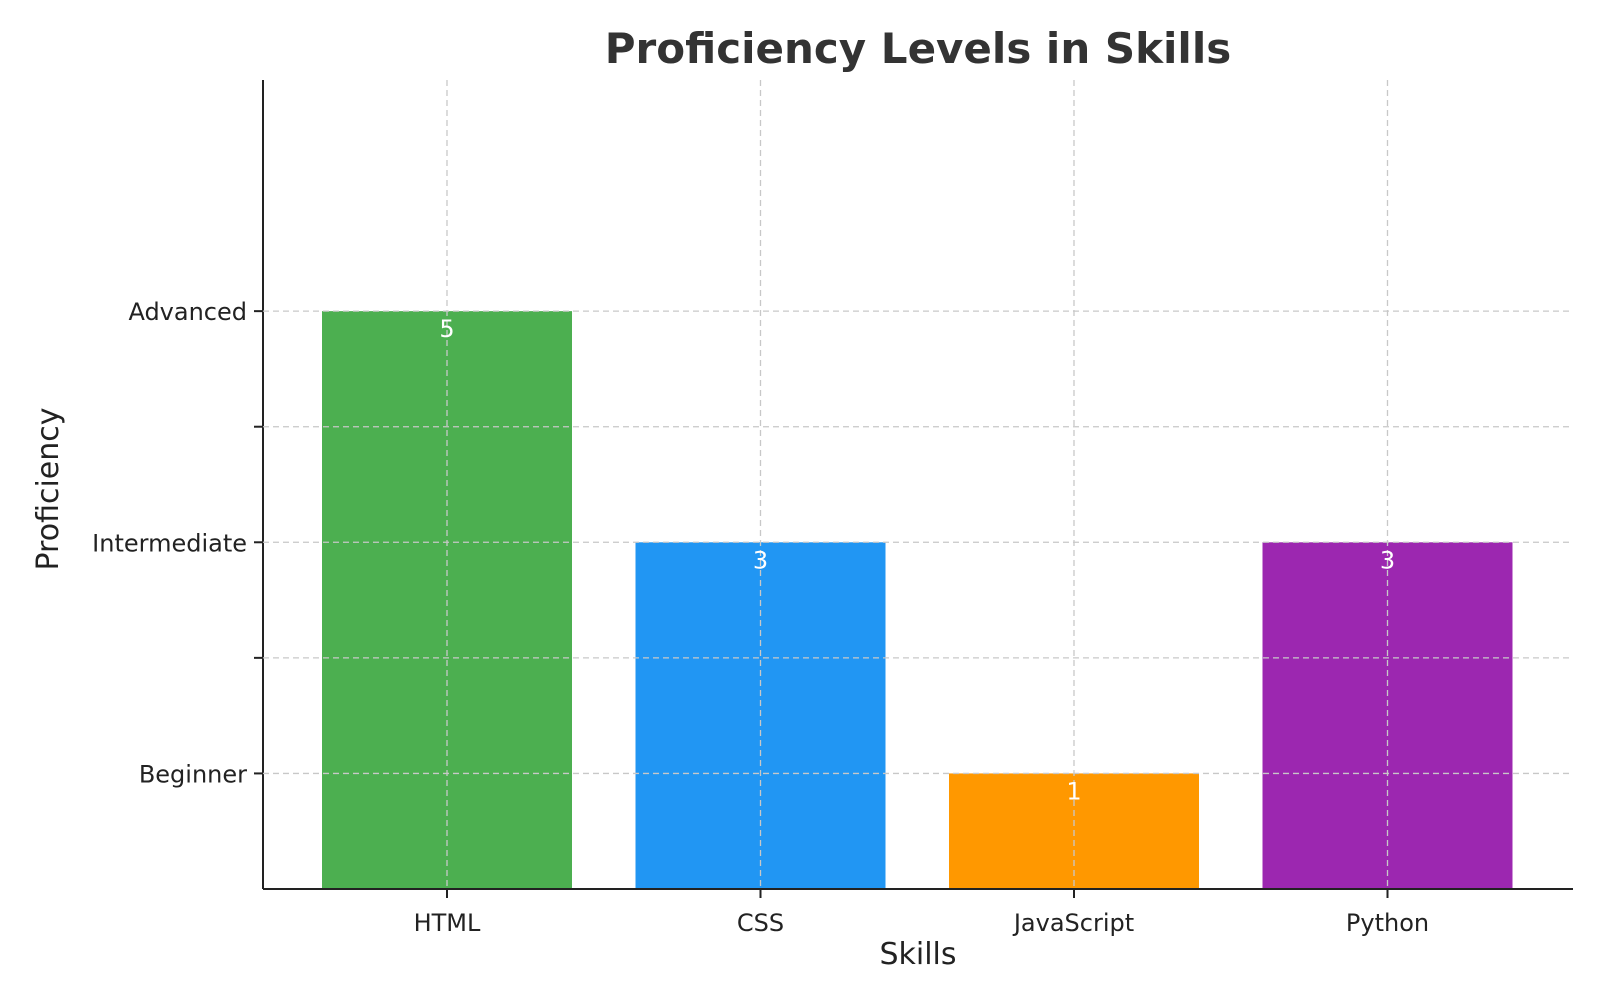 This screenshot has width=1600, height=1000. I want to click on data-label-css: 3, so click(760, 560).